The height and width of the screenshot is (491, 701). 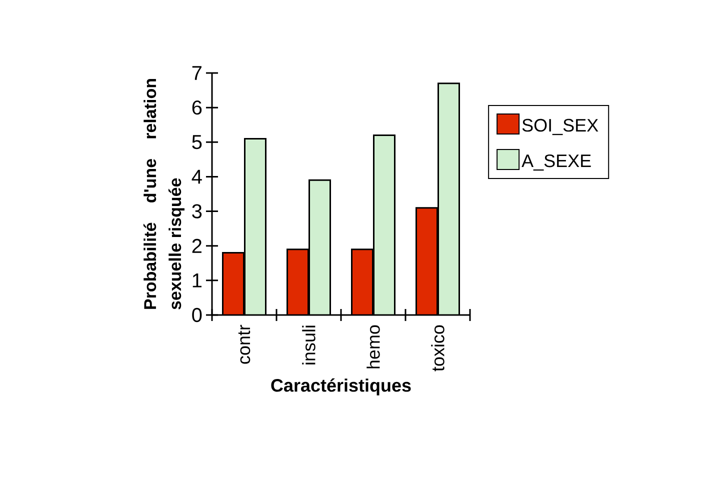 What do you see at coordinates (197, 211) in the screenshot?
I see `y-tick-label: 3` at bounding box center [197, 211].